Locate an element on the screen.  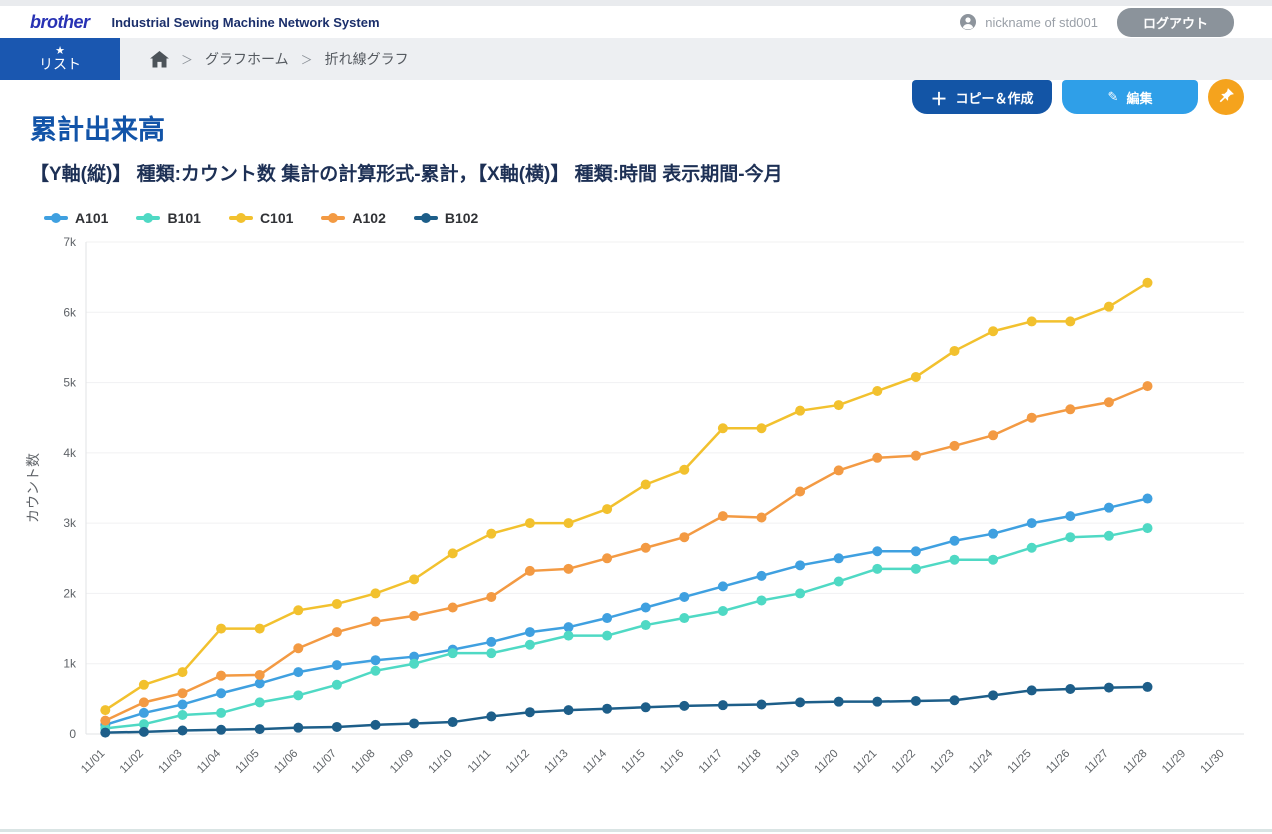
bottom-divider is located at coordinates (636, 830).